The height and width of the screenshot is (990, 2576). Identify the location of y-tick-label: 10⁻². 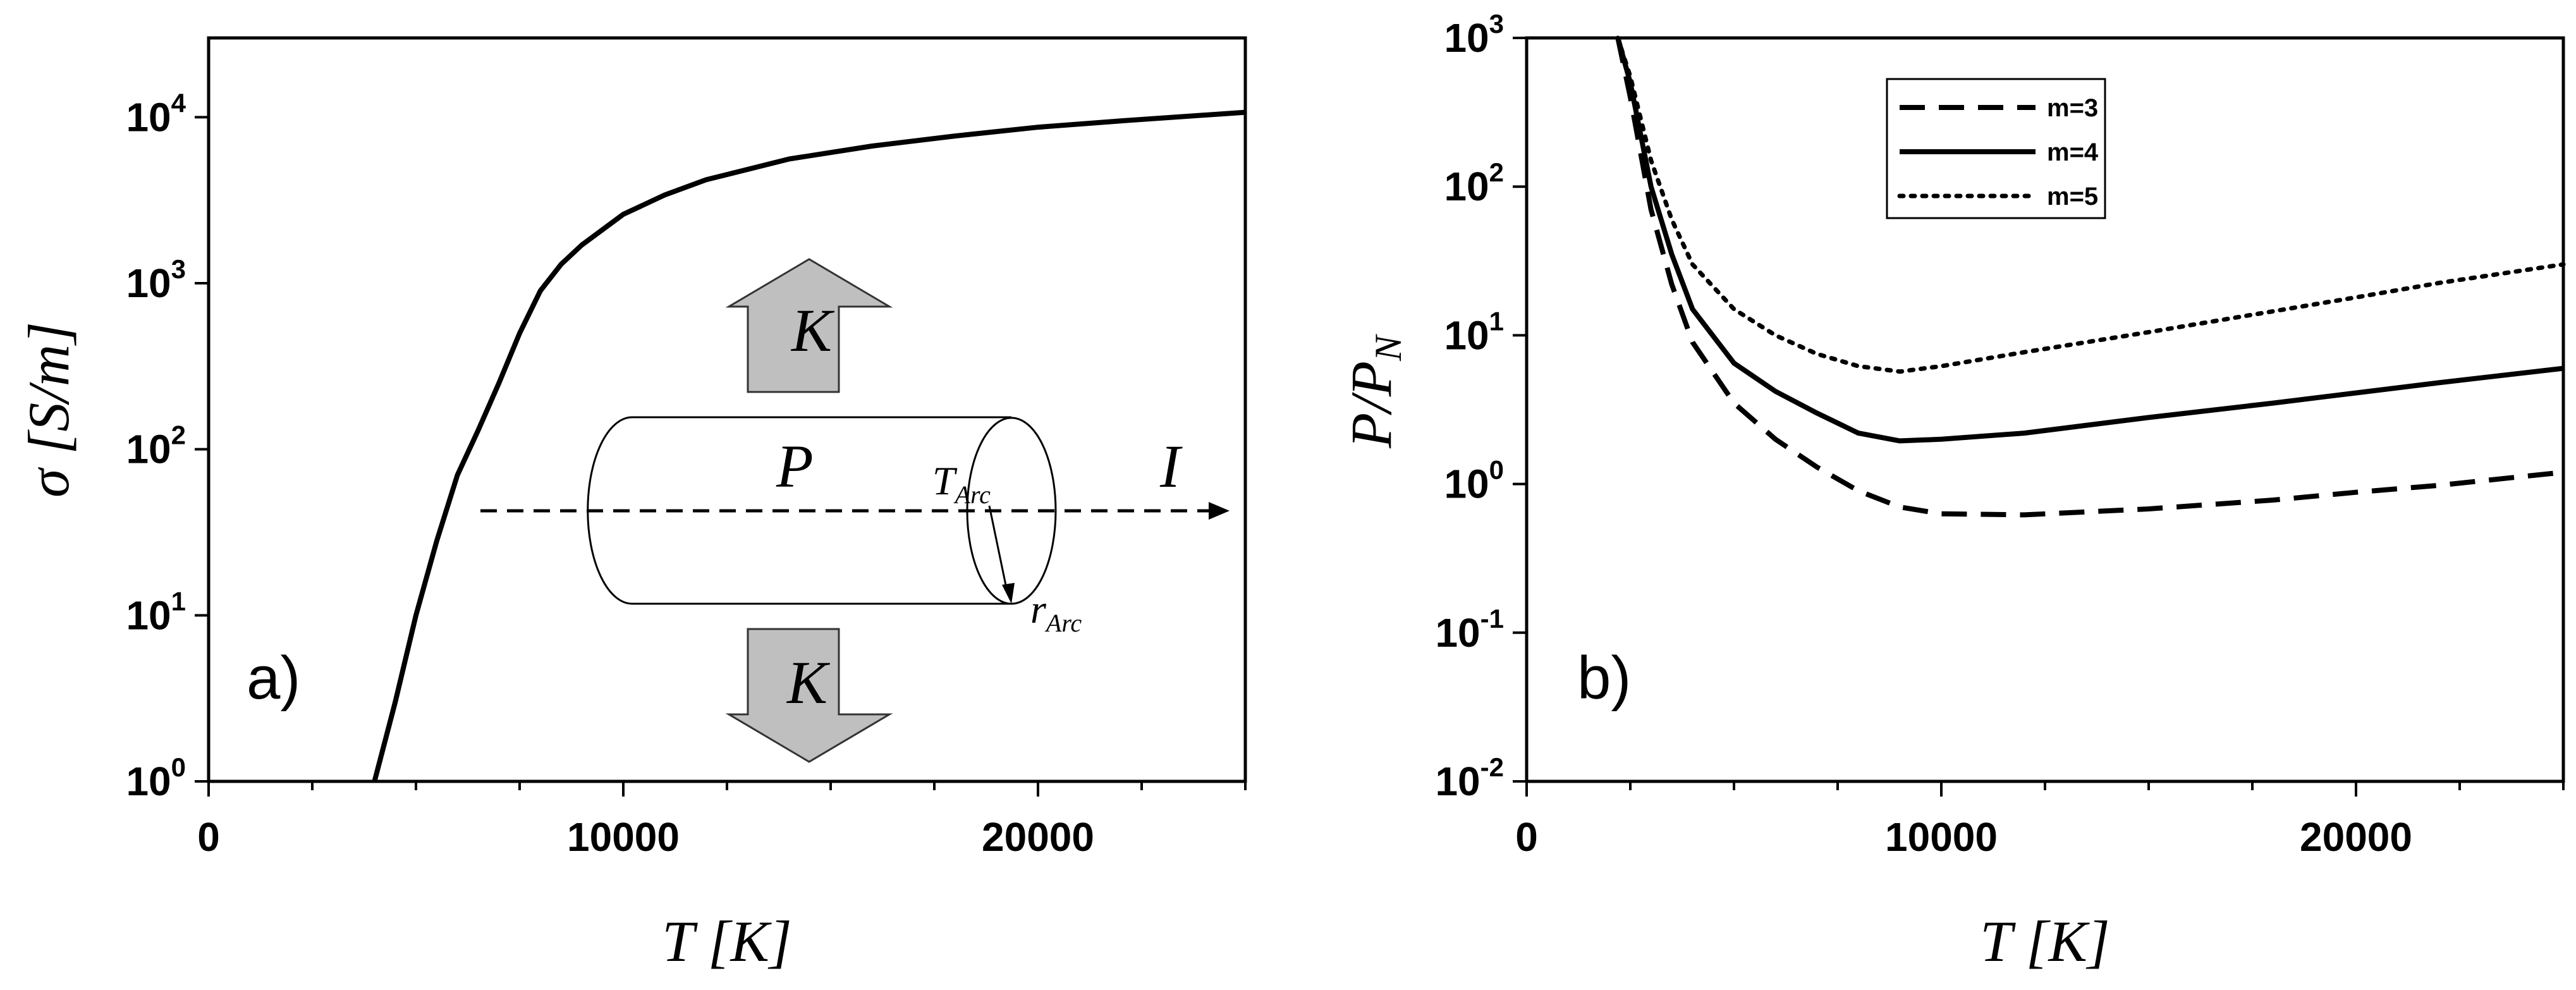
(1469, 778).